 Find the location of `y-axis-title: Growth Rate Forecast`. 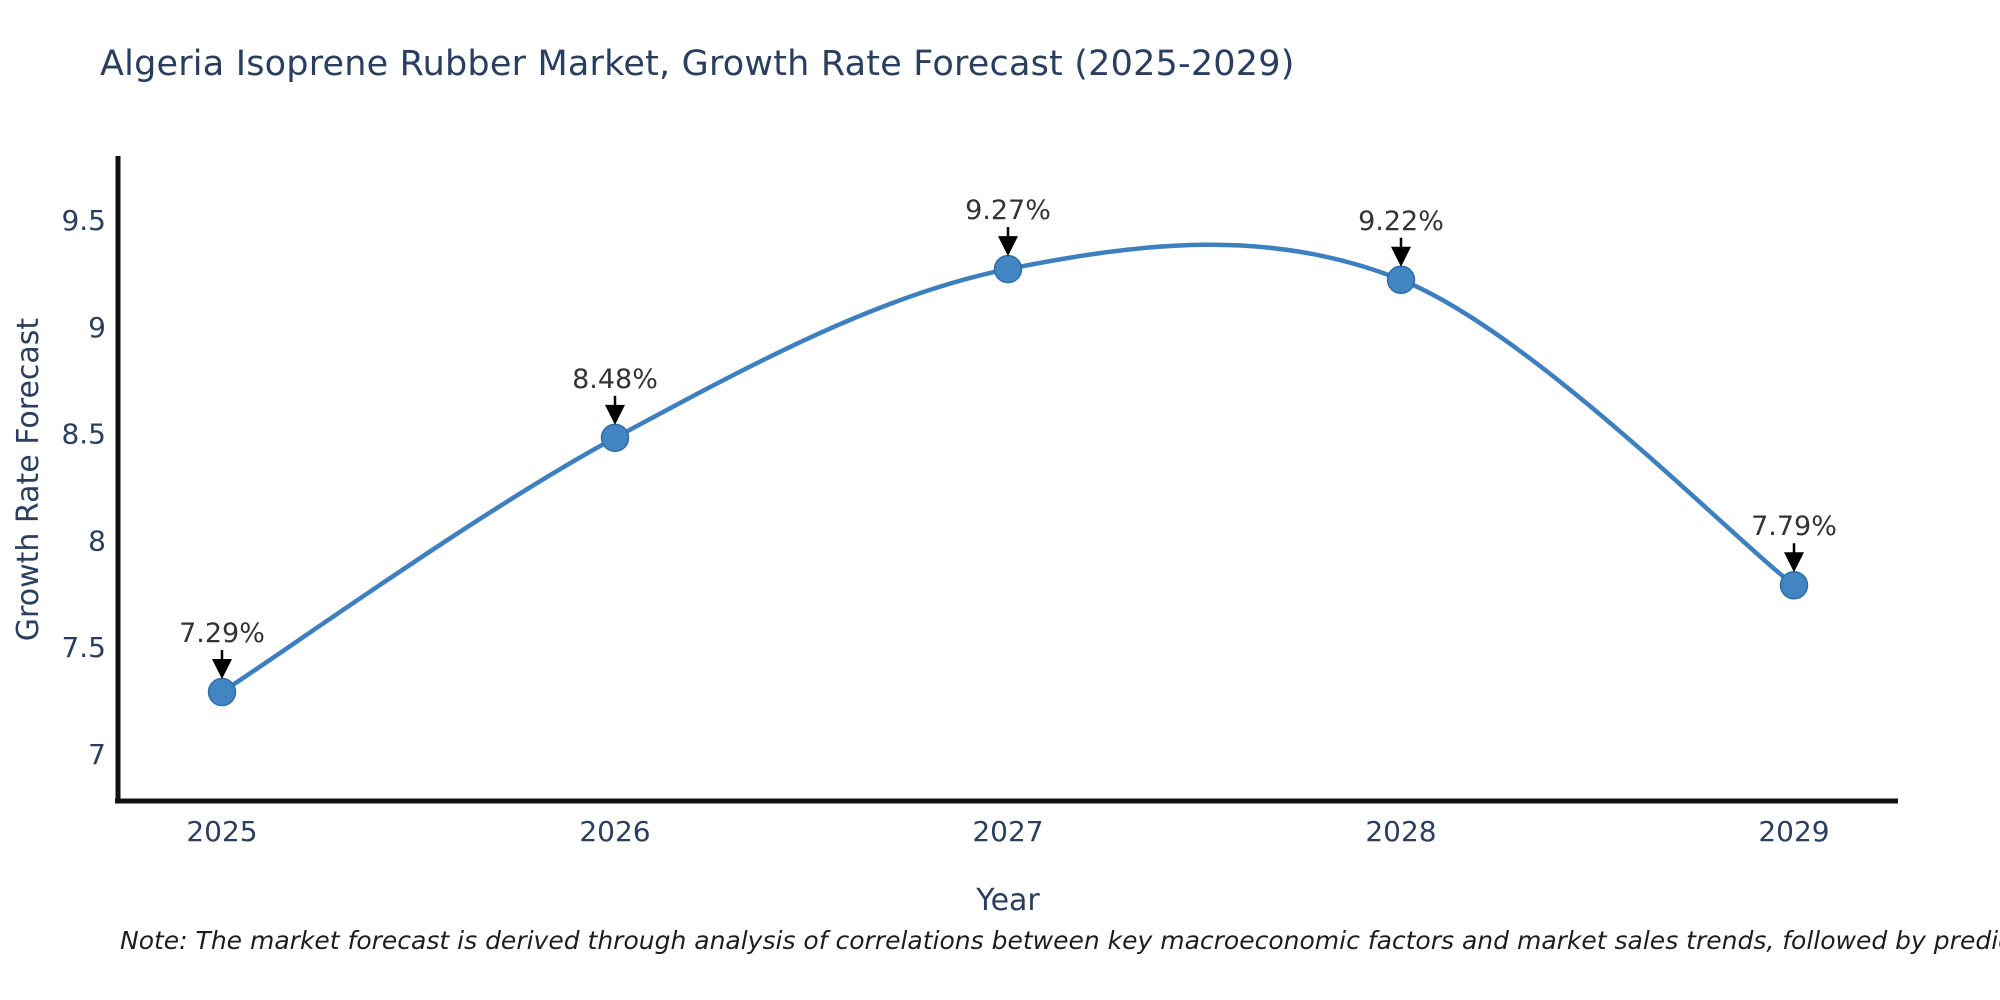

y-axis-title: Growth Rate Forecast is located at coordinates (28, 480).